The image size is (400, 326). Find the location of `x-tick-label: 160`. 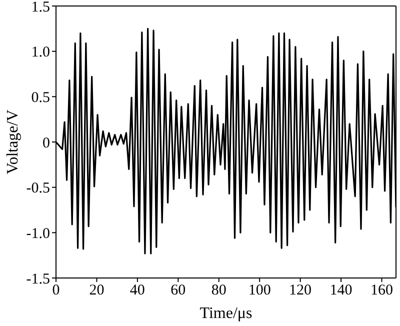

x-tick-label: 160 is located at coordinates (381, 290).